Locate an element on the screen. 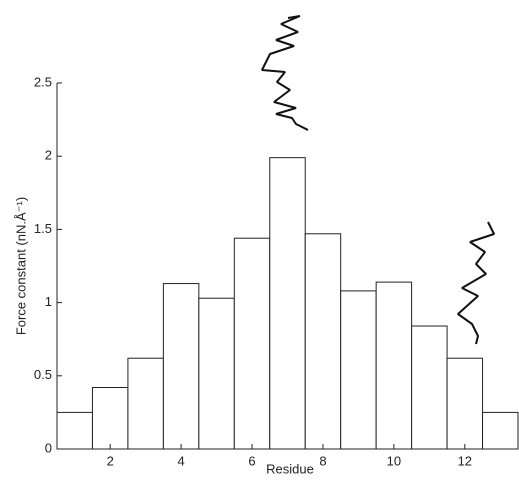  x-tick-label: 10 is located at coordinates (394, 460).